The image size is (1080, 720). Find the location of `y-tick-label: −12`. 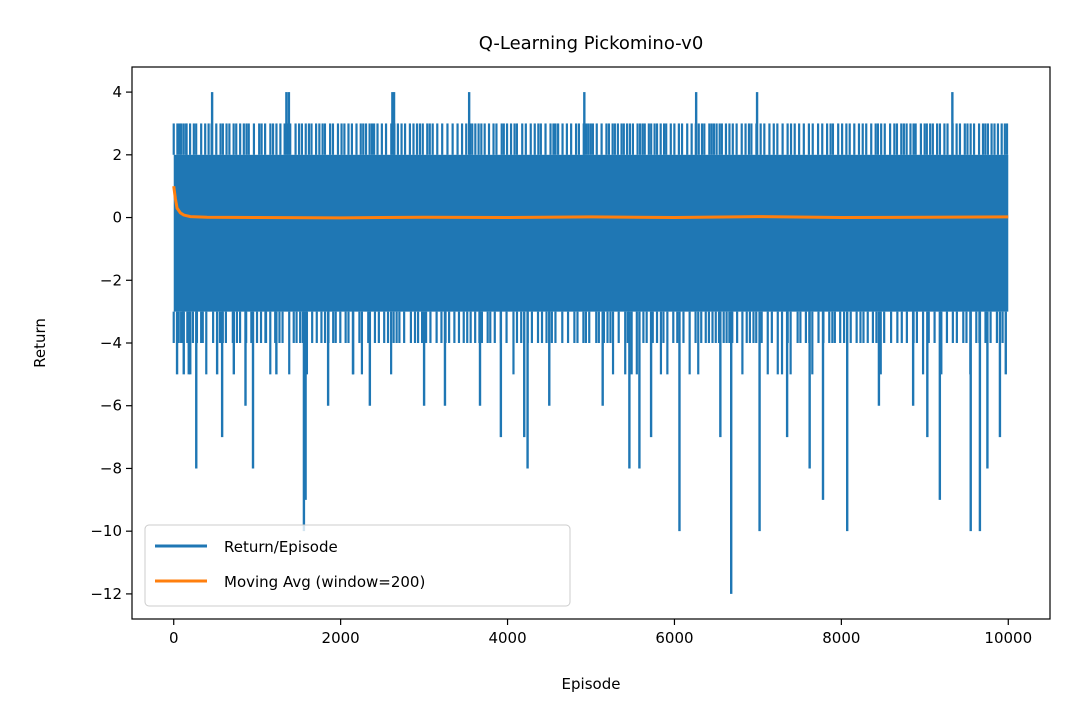

y-tick-label: −12 is located at coordinates (106, 594).